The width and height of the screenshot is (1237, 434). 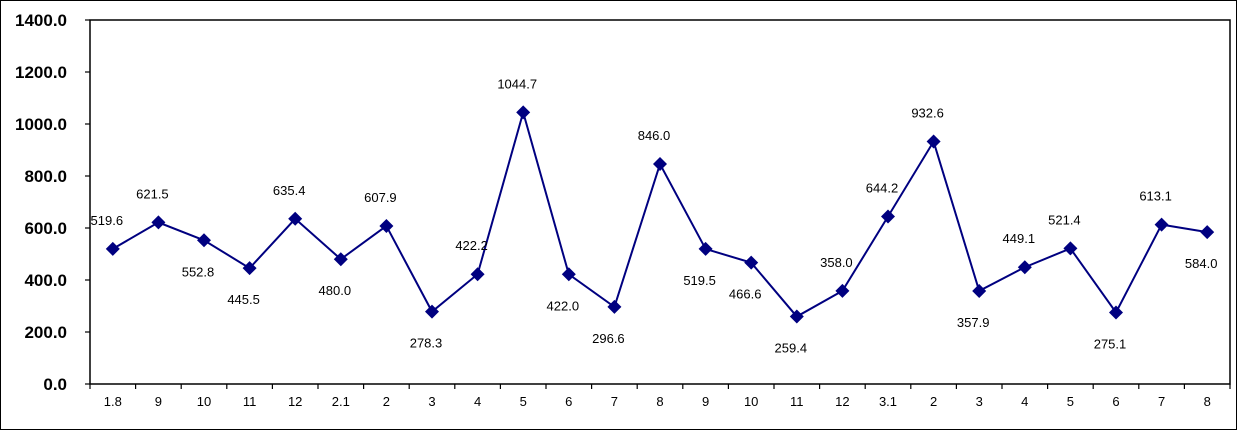 I want to click on data-label: 932.6, so click(x=927, y=113).